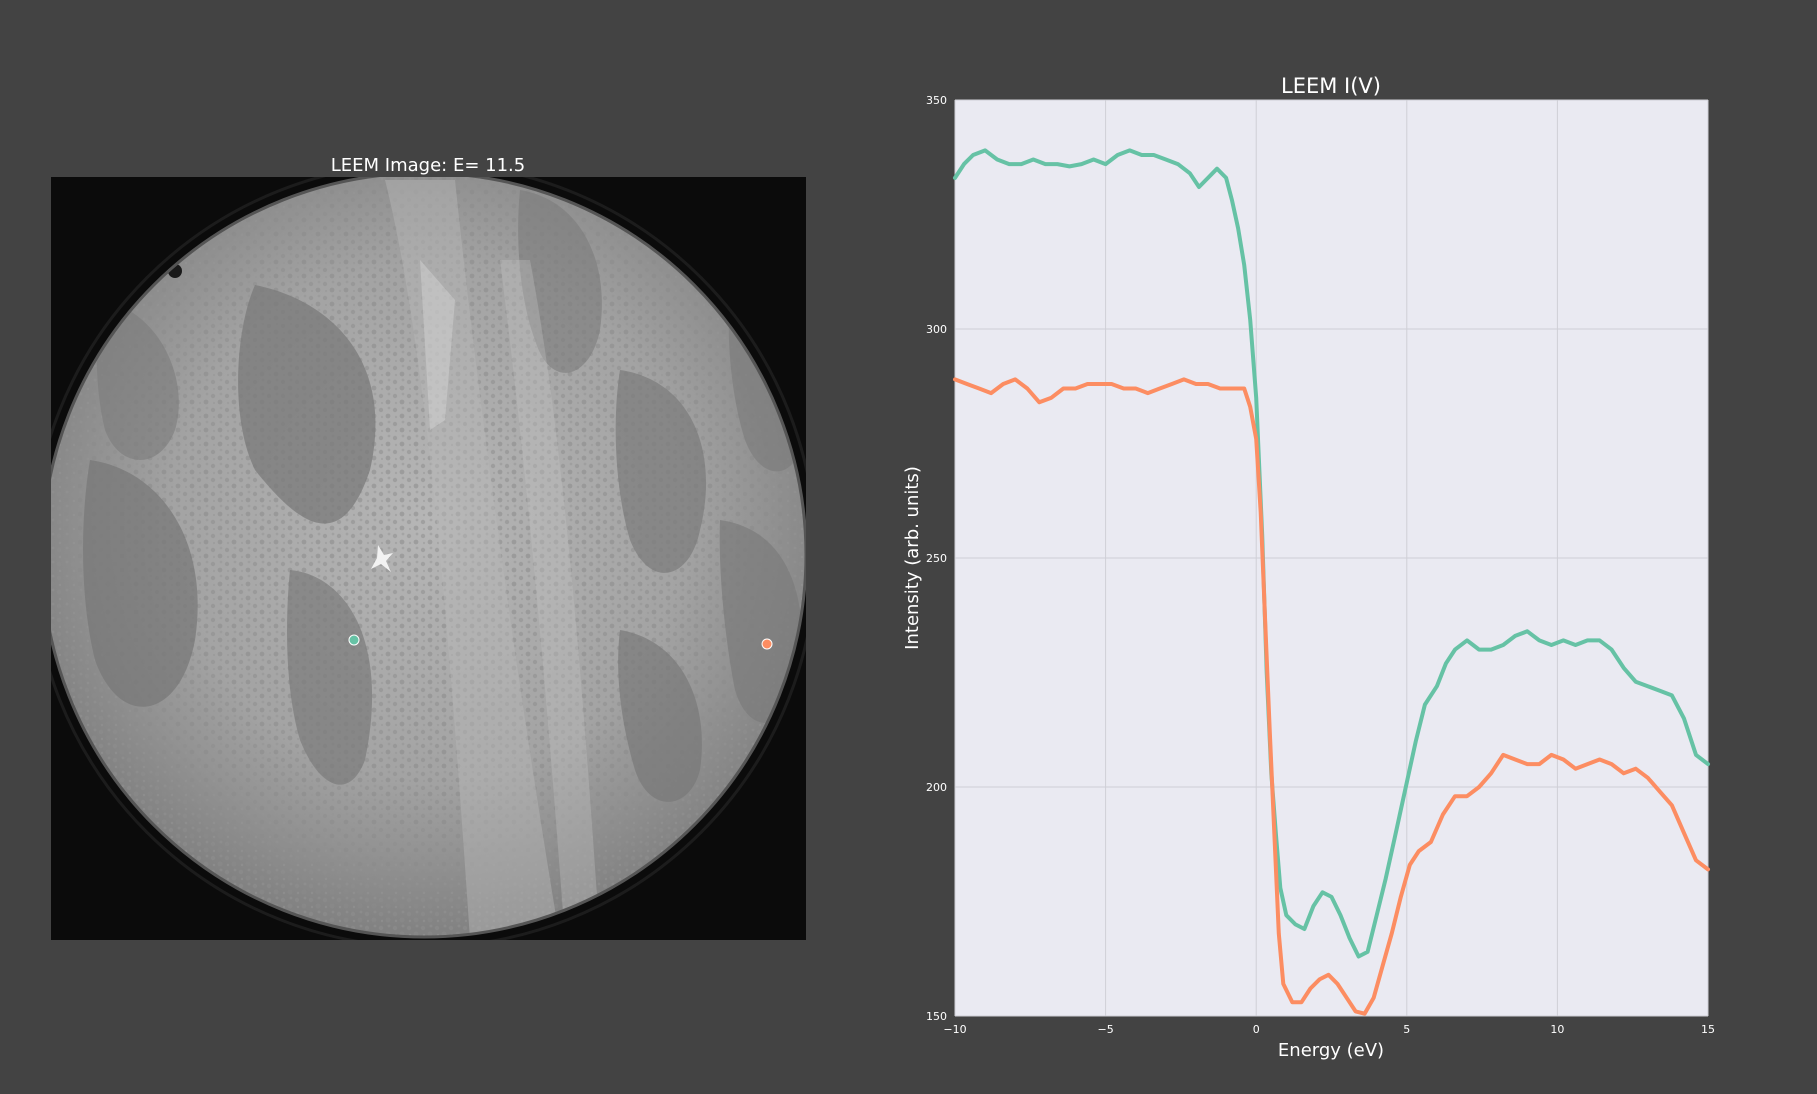  I want to click on y-axis-label: Intensity (arb. units), so click(912, 558).